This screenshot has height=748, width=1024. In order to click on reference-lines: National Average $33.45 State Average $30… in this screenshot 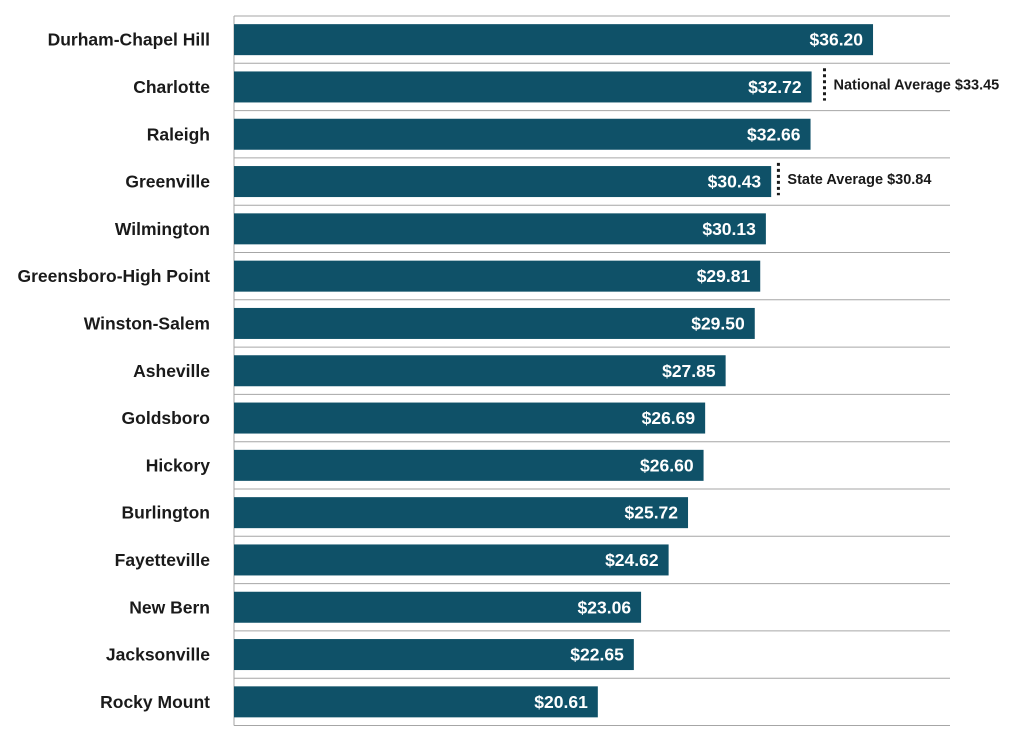, I will do `click(887, 132)`.